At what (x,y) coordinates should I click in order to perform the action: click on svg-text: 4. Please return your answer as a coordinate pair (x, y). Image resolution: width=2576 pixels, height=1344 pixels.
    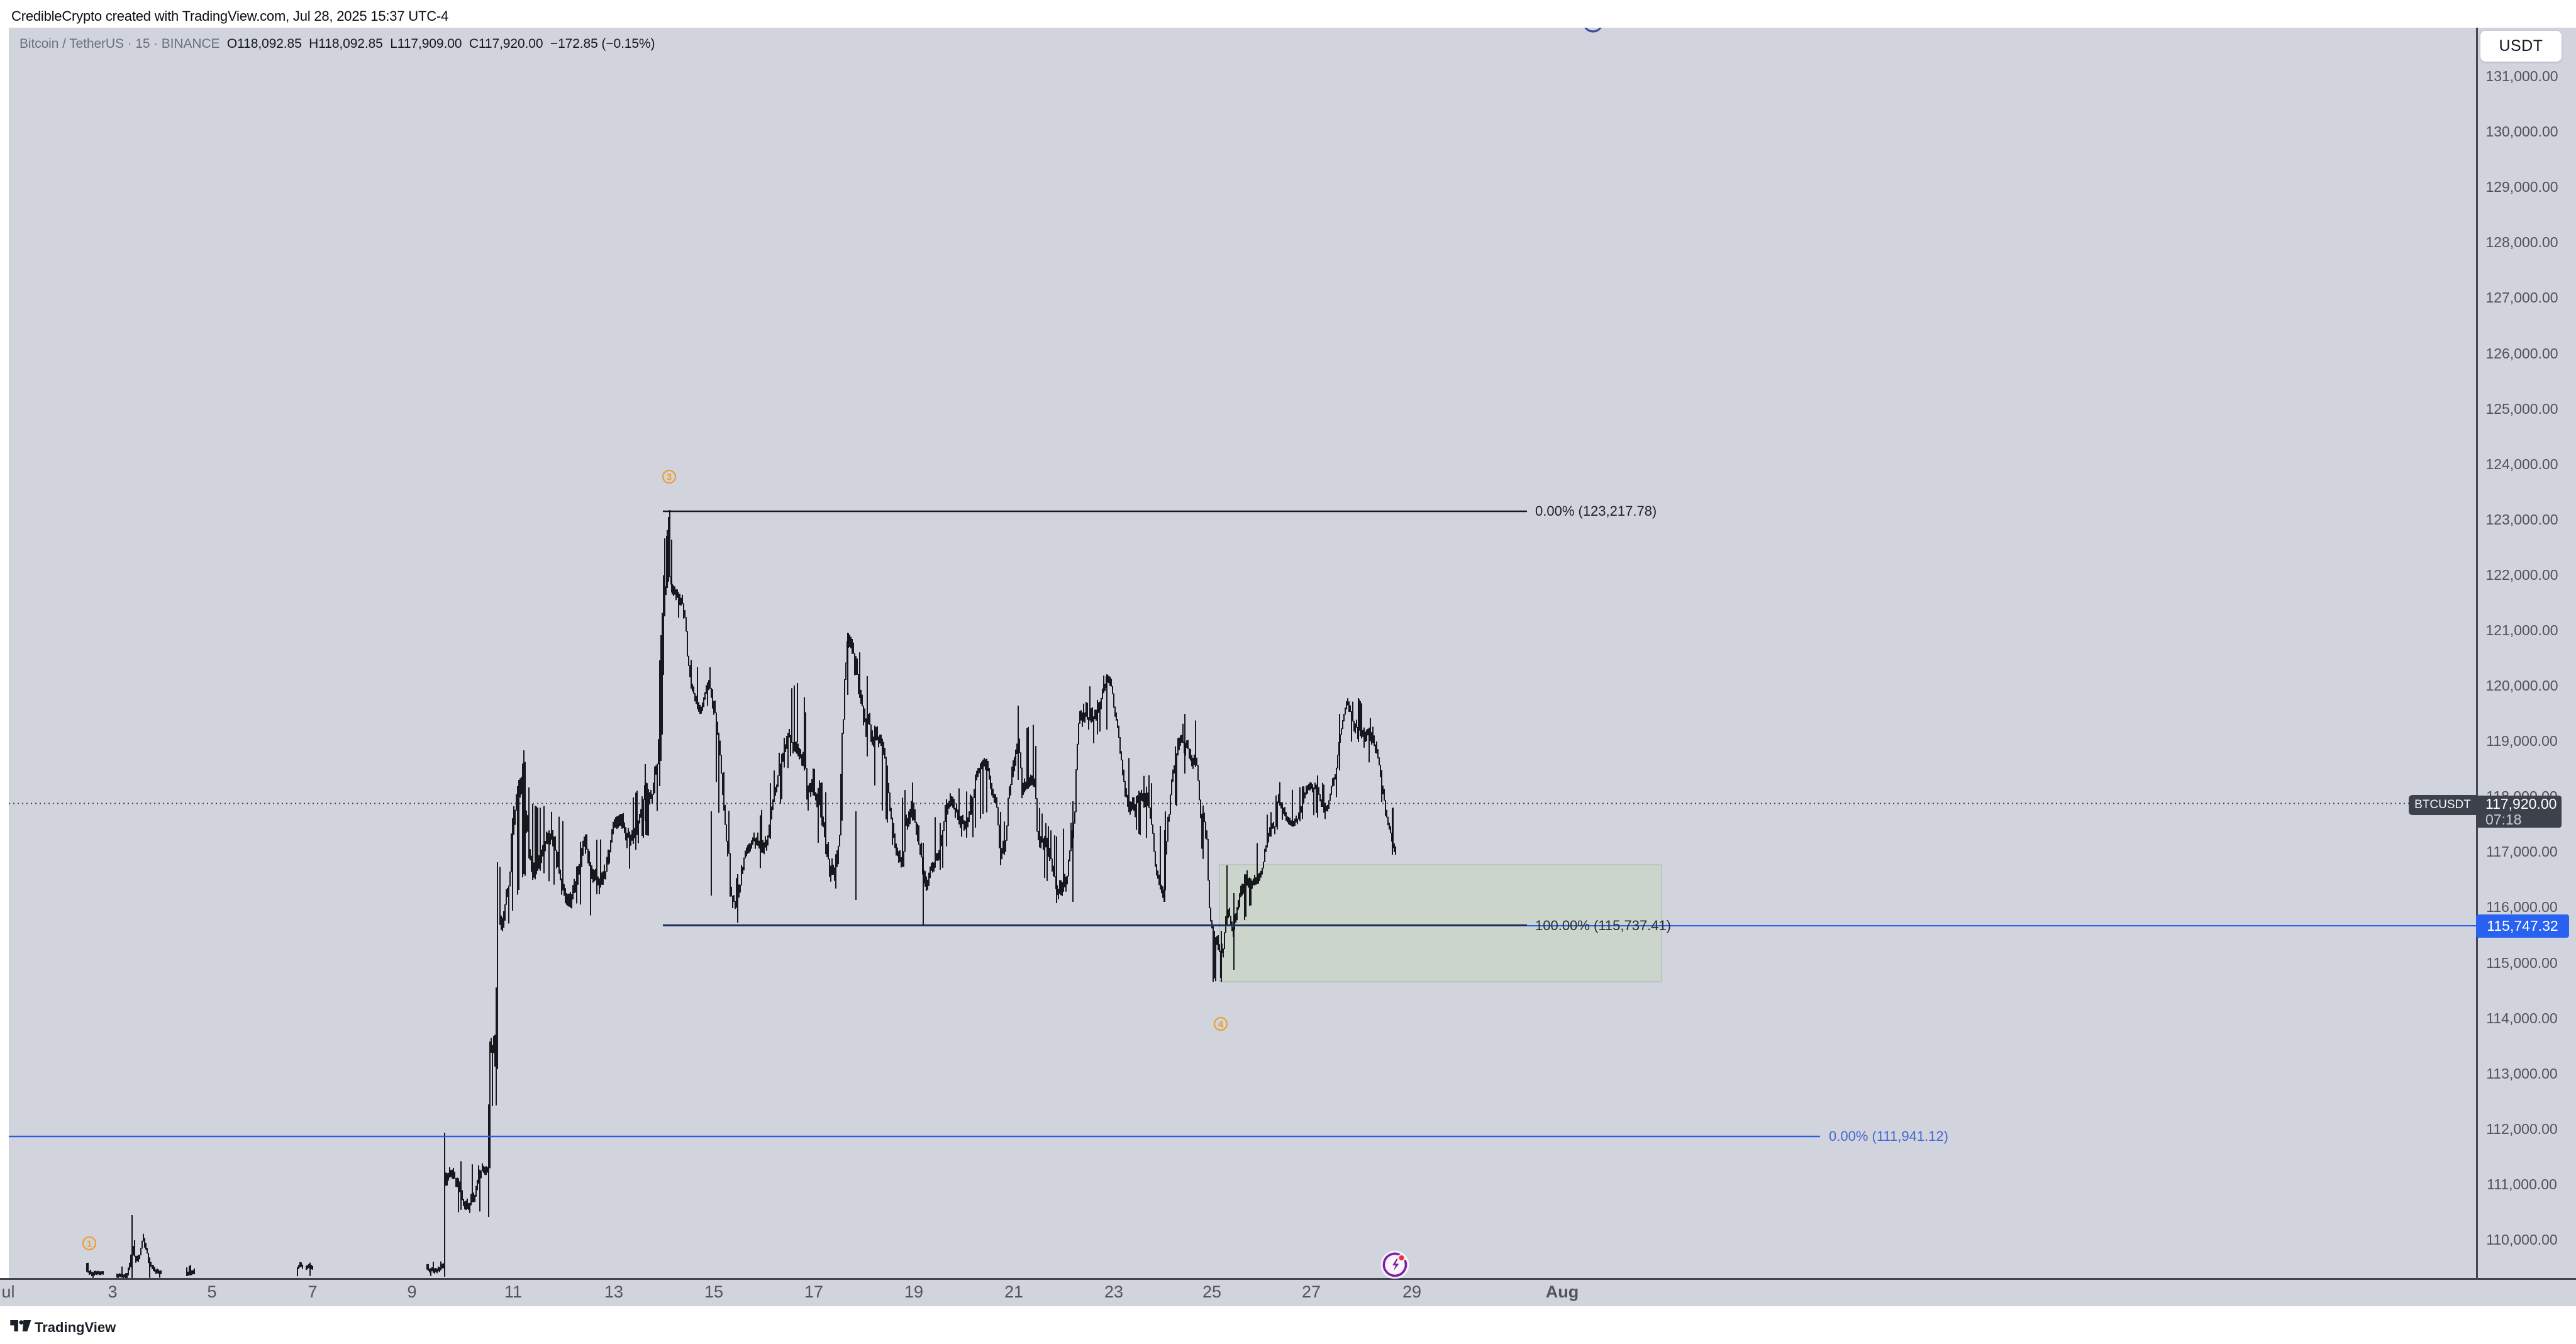
    Looking at the image, I should click on (1221, 1024).